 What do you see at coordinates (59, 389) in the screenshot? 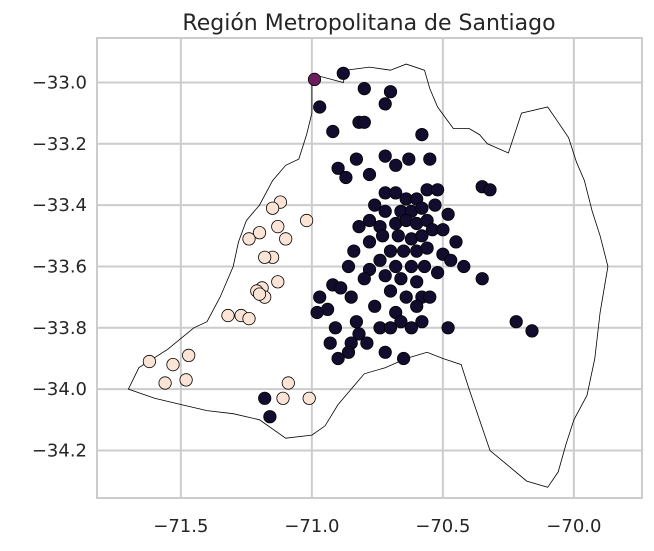
I see `y-tick-label: −34.0` at bounding box center [59, 389].